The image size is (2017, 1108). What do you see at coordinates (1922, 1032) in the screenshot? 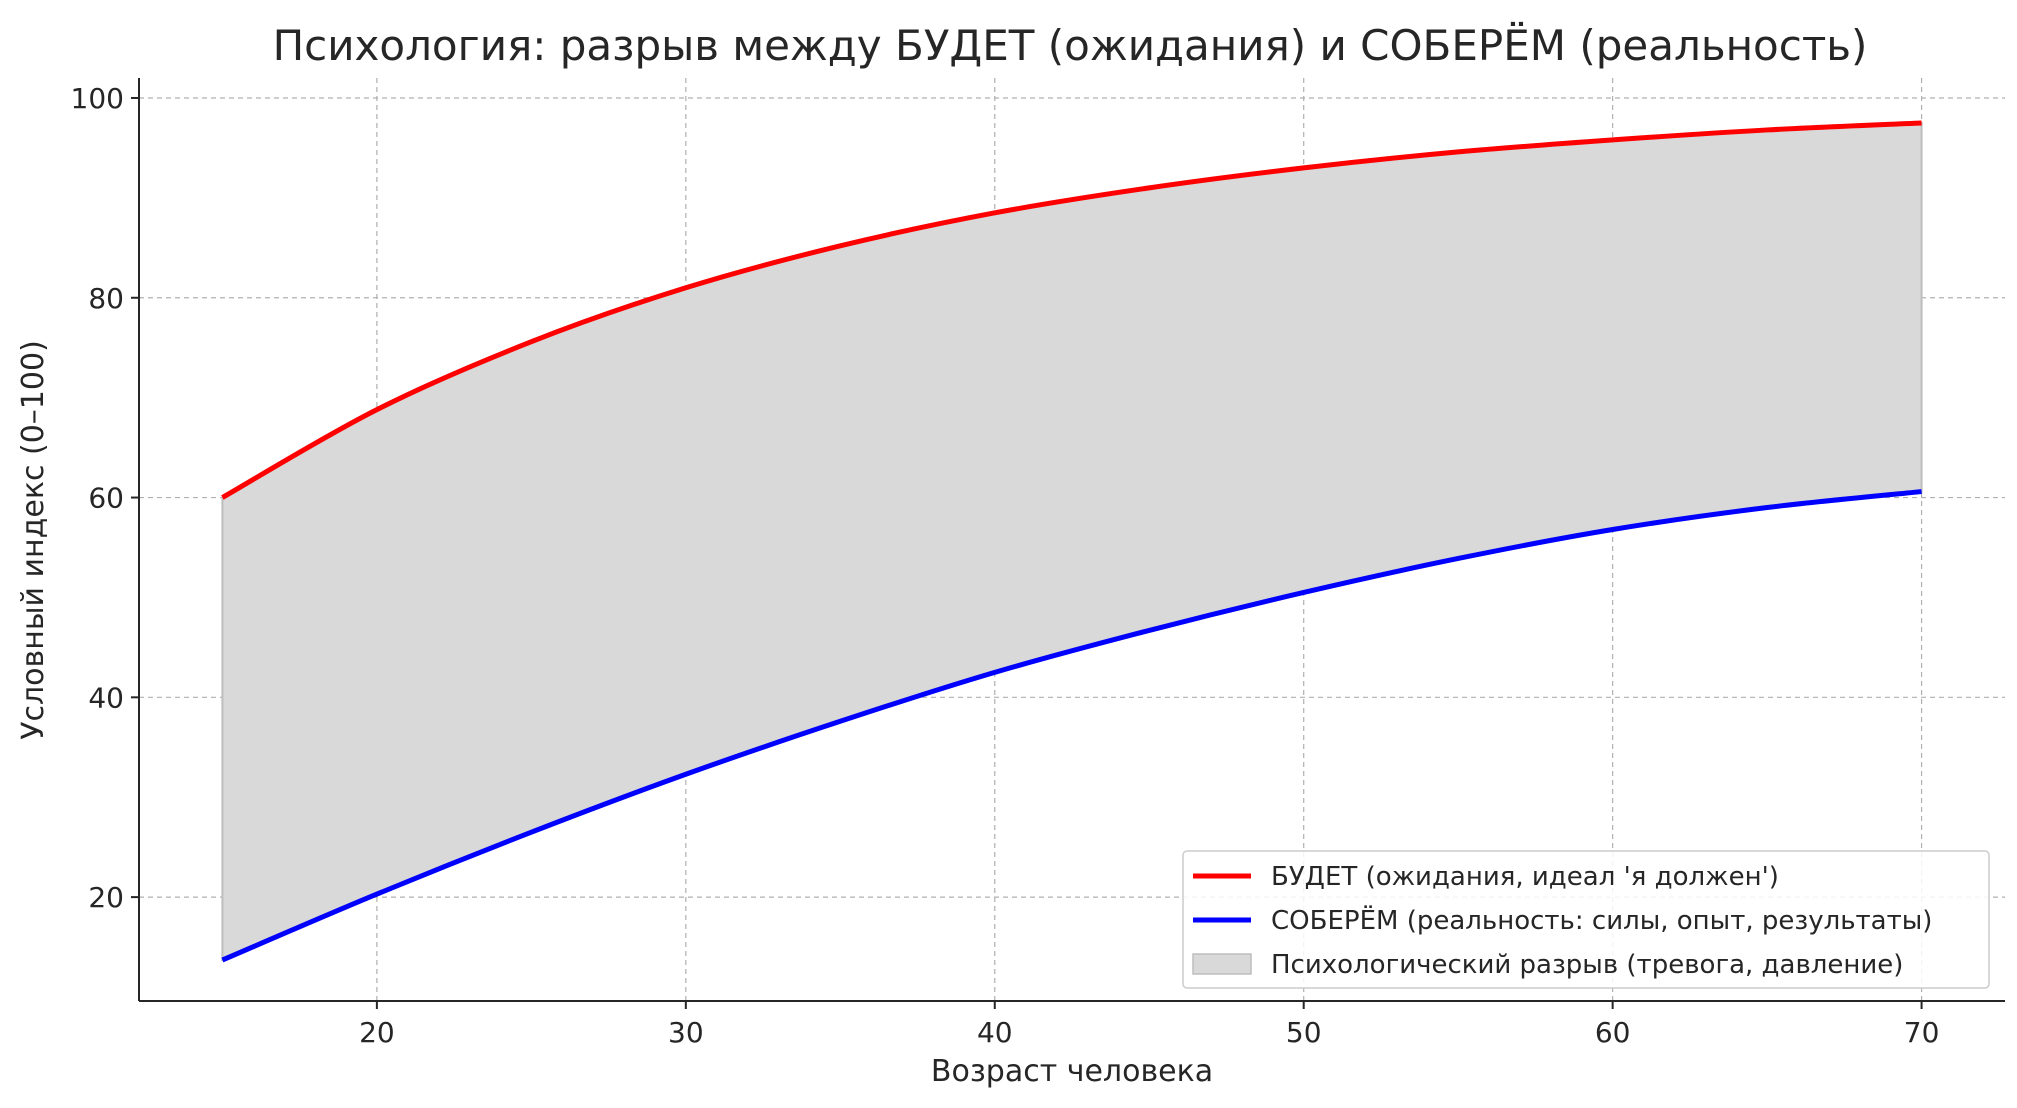
I see `x-tick-label: 70` at bounding box center [1922, 1032].